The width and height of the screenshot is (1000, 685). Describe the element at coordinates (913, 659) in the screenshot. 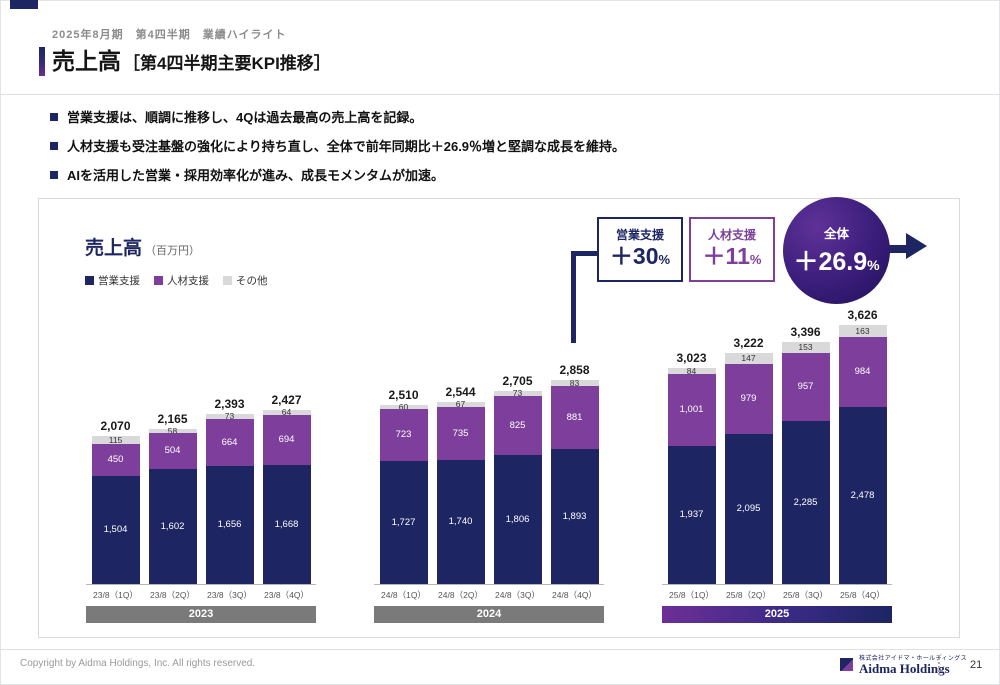

I see `logo-company-jp: 株式会社アイドマ・ホールディングス` at that location.